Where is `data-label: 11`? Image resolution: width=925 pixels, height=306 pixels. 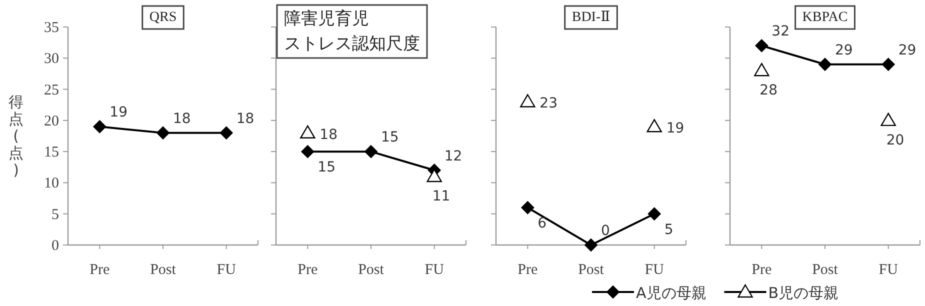
data-label: 11 is located at coordinates (441, 196).